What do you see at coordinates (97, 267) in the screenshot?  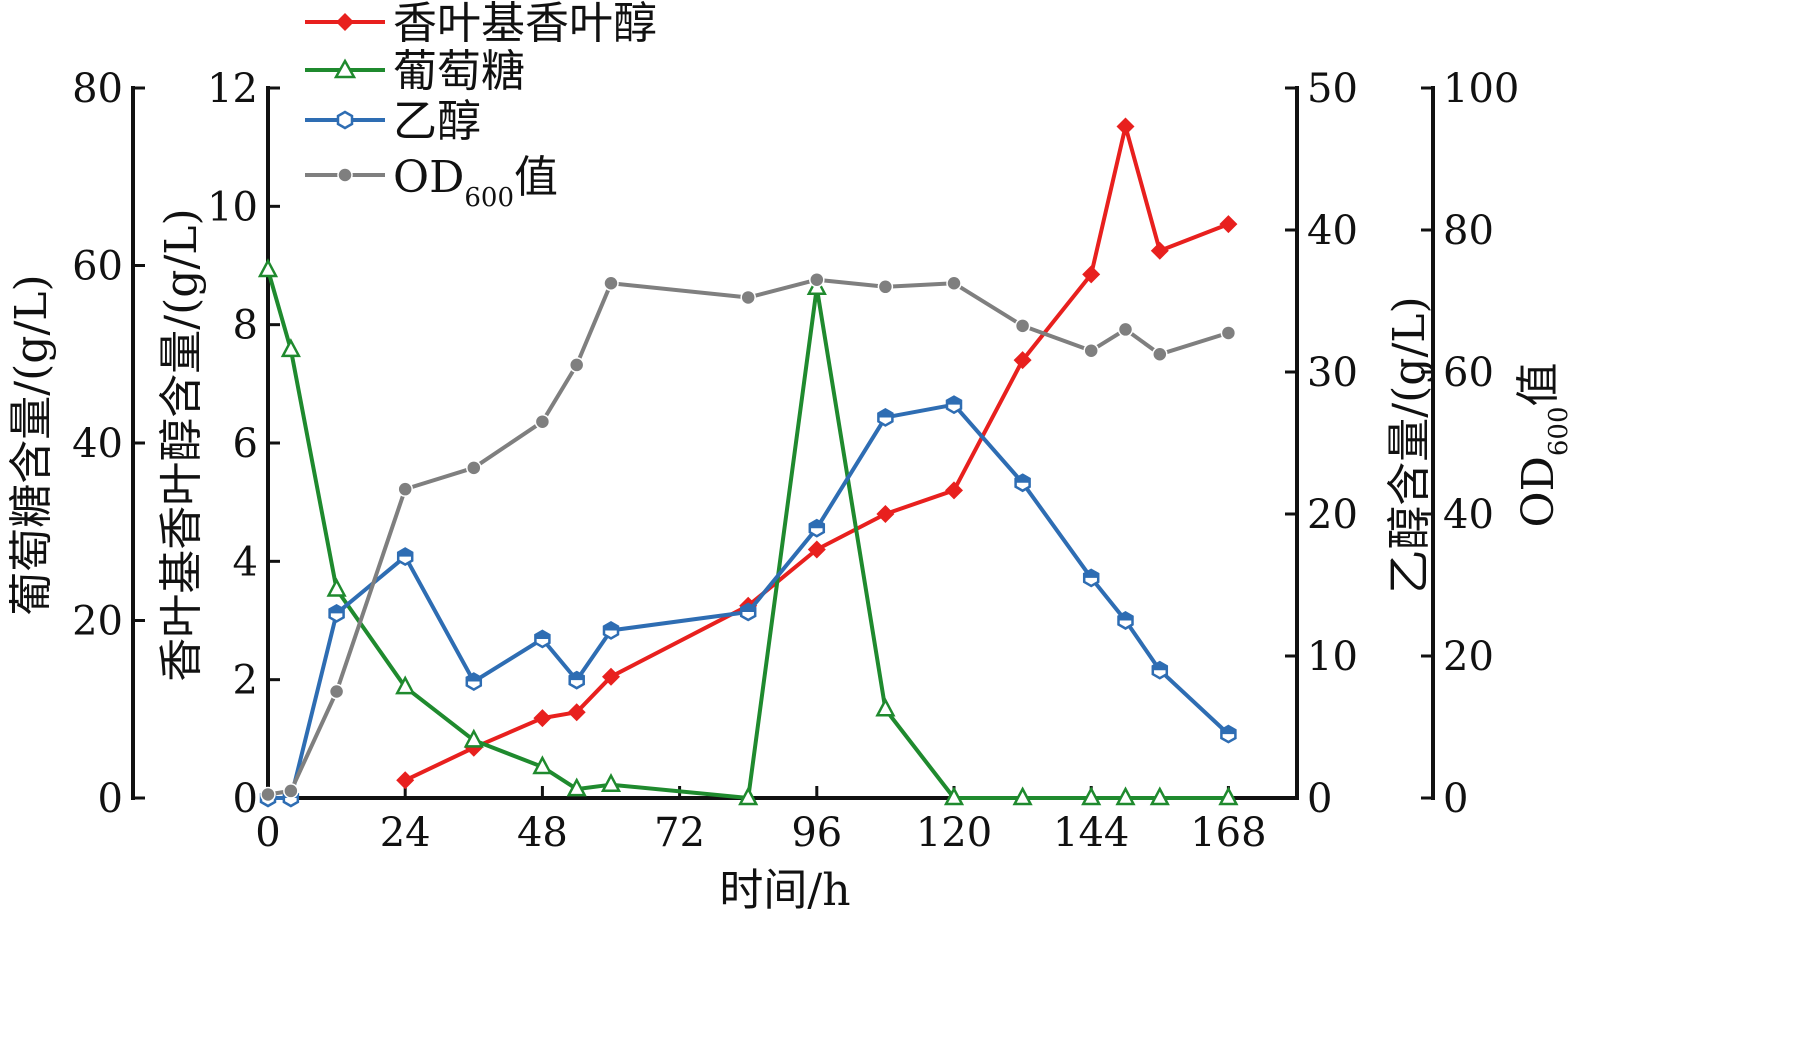 I see `glucose-tick-label: 60` at bounding box center [97, 267].